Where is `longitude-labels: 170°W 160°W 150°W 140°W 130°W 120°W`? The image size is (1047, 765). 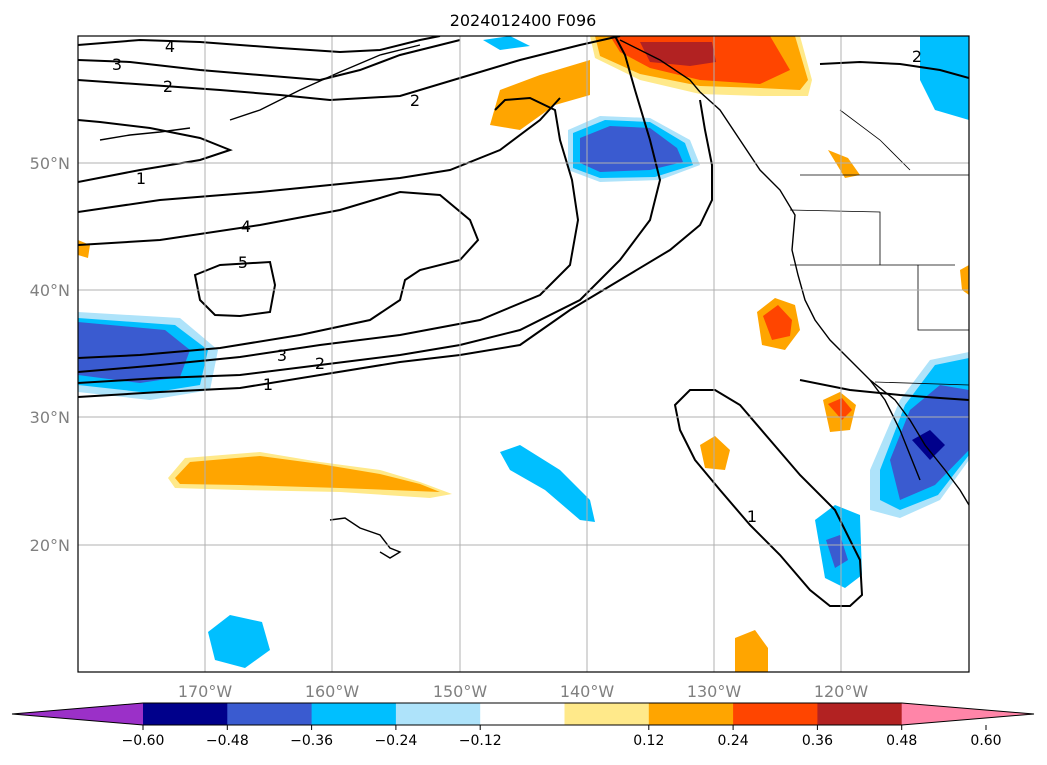
longitude-labels: 170°W 160°W 150°W 140°W 130°W 120°W is located at coordinates (523, 691).